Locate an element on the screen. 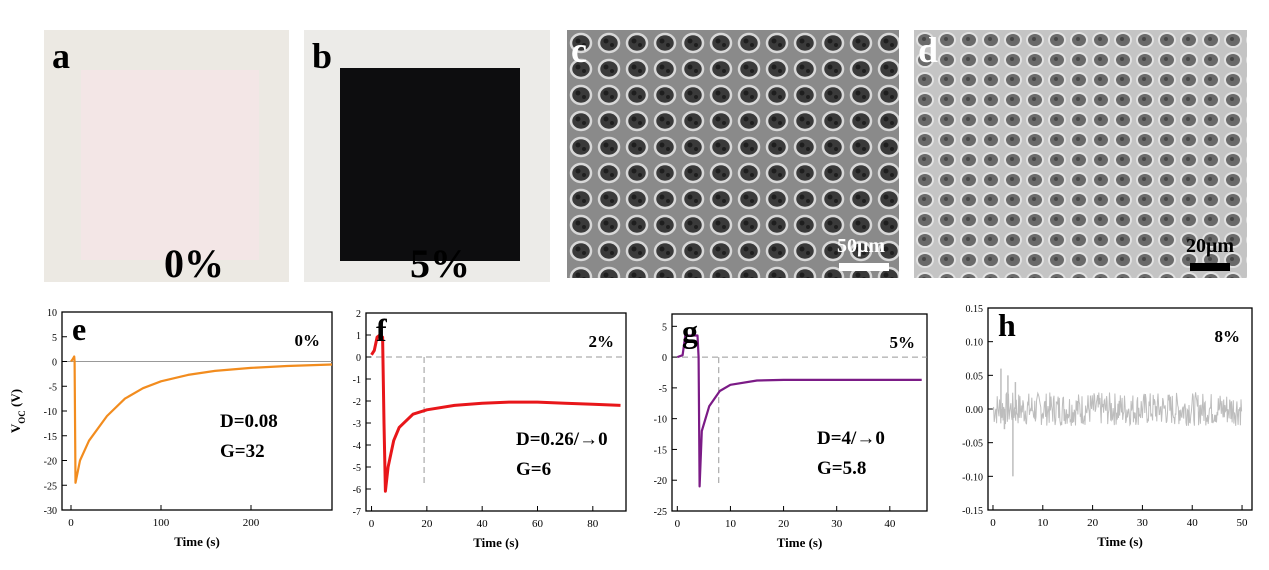 This screenshot has width=1269, height=570. y-tick-label: -0.15 is located at coordinates (972, 511).